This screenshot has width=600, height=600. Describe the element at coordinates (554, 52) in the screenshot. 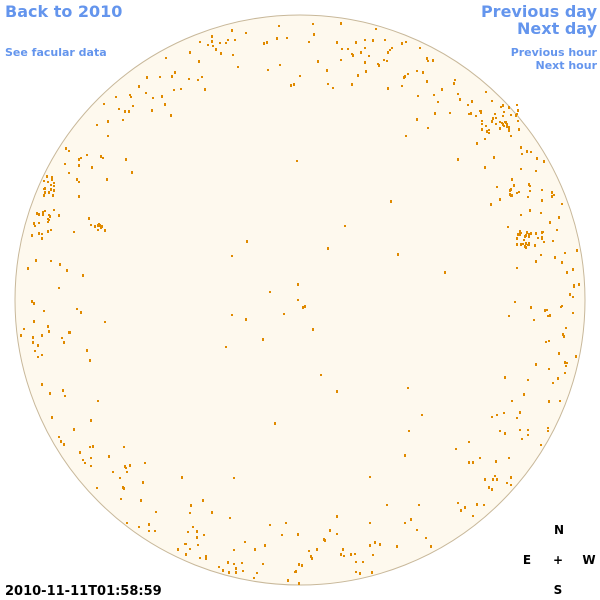

I see `previous-hour-link: Previous hour` at that location.